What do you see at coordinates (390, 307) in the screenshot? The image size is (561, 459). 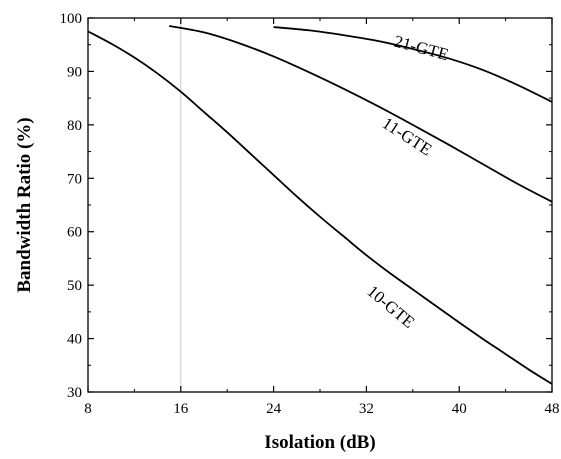 I see `series-label-10-gte: 10-GTE` at bounding box center [390, 307].